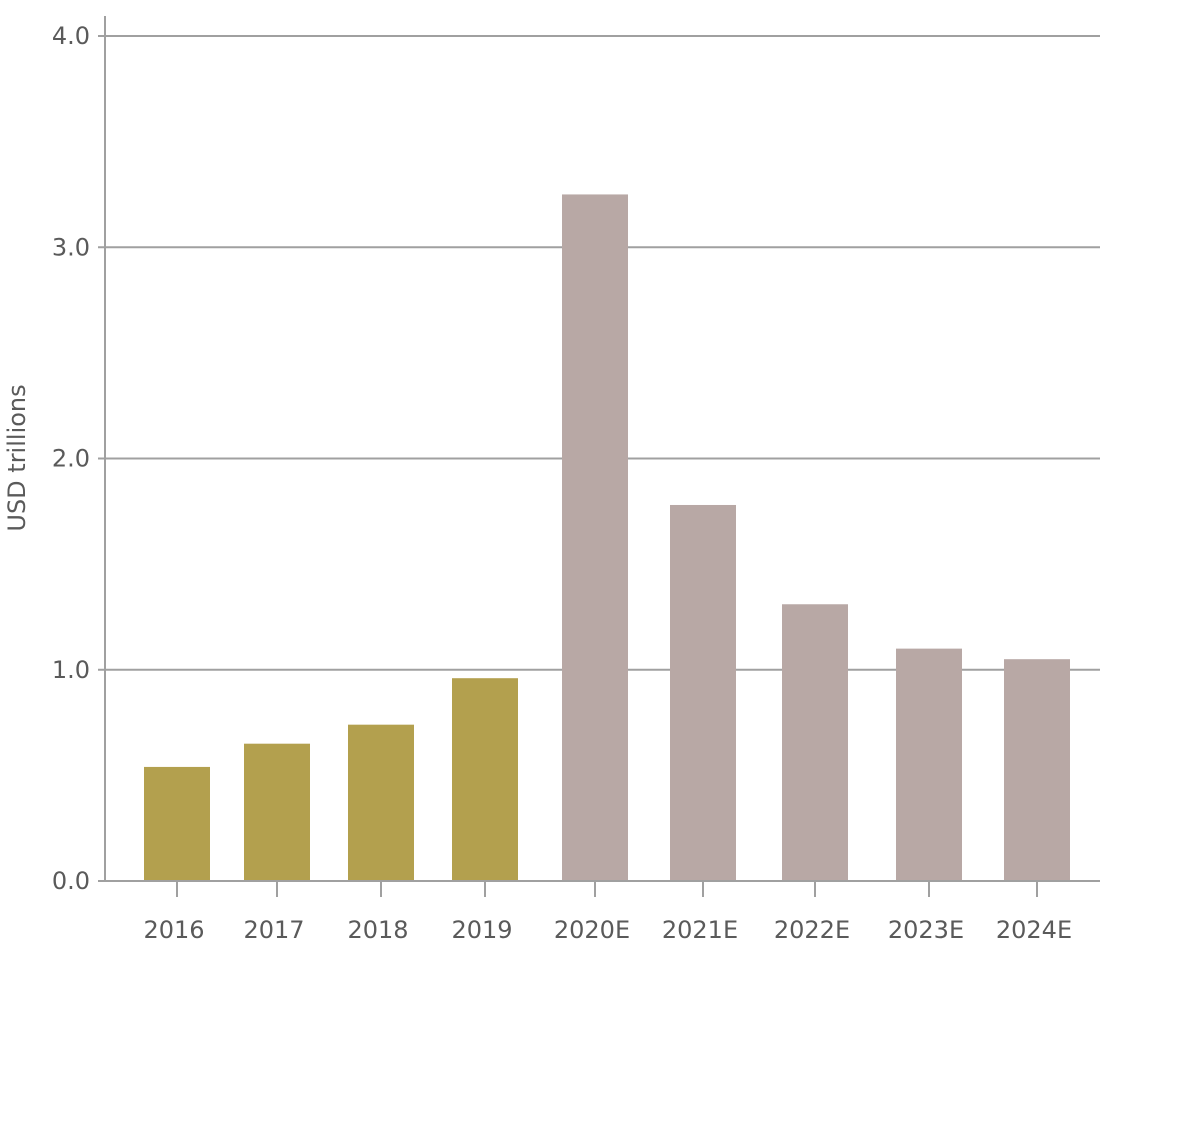 The width and height of the screenshot is (1200, 1124). What do you see at coordinates (1037, 770) in the screenshot?
I see `bar-2024e` at bounding box center [1037, 770].